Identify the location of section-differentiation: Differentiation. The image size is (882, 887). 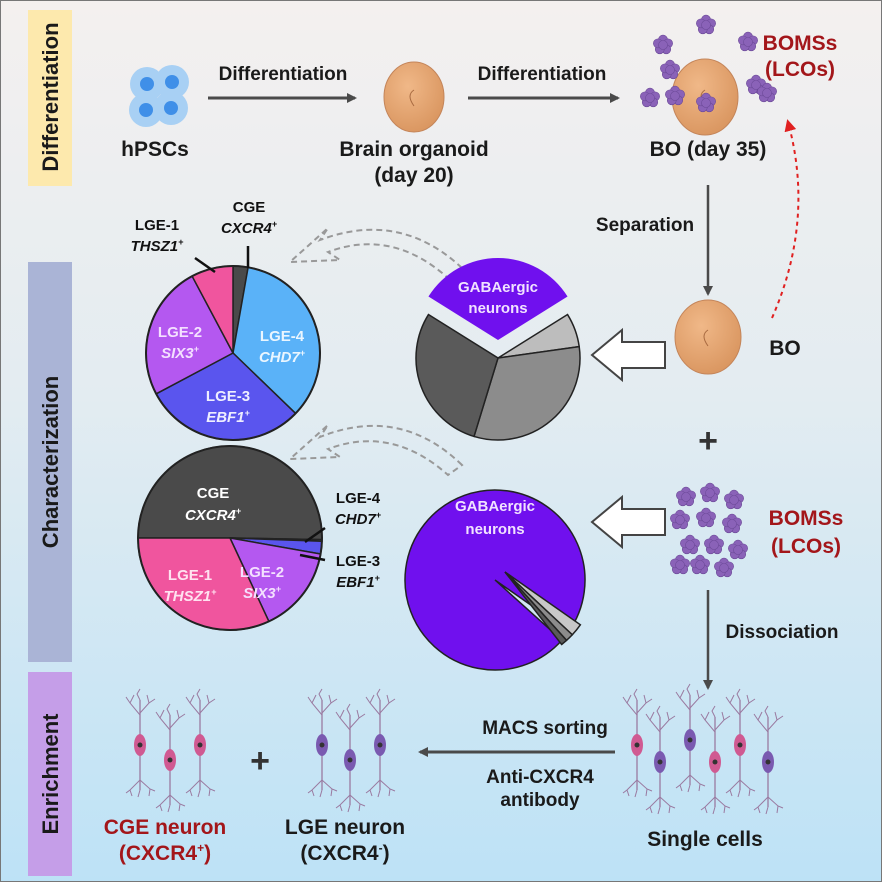
(50, 98).